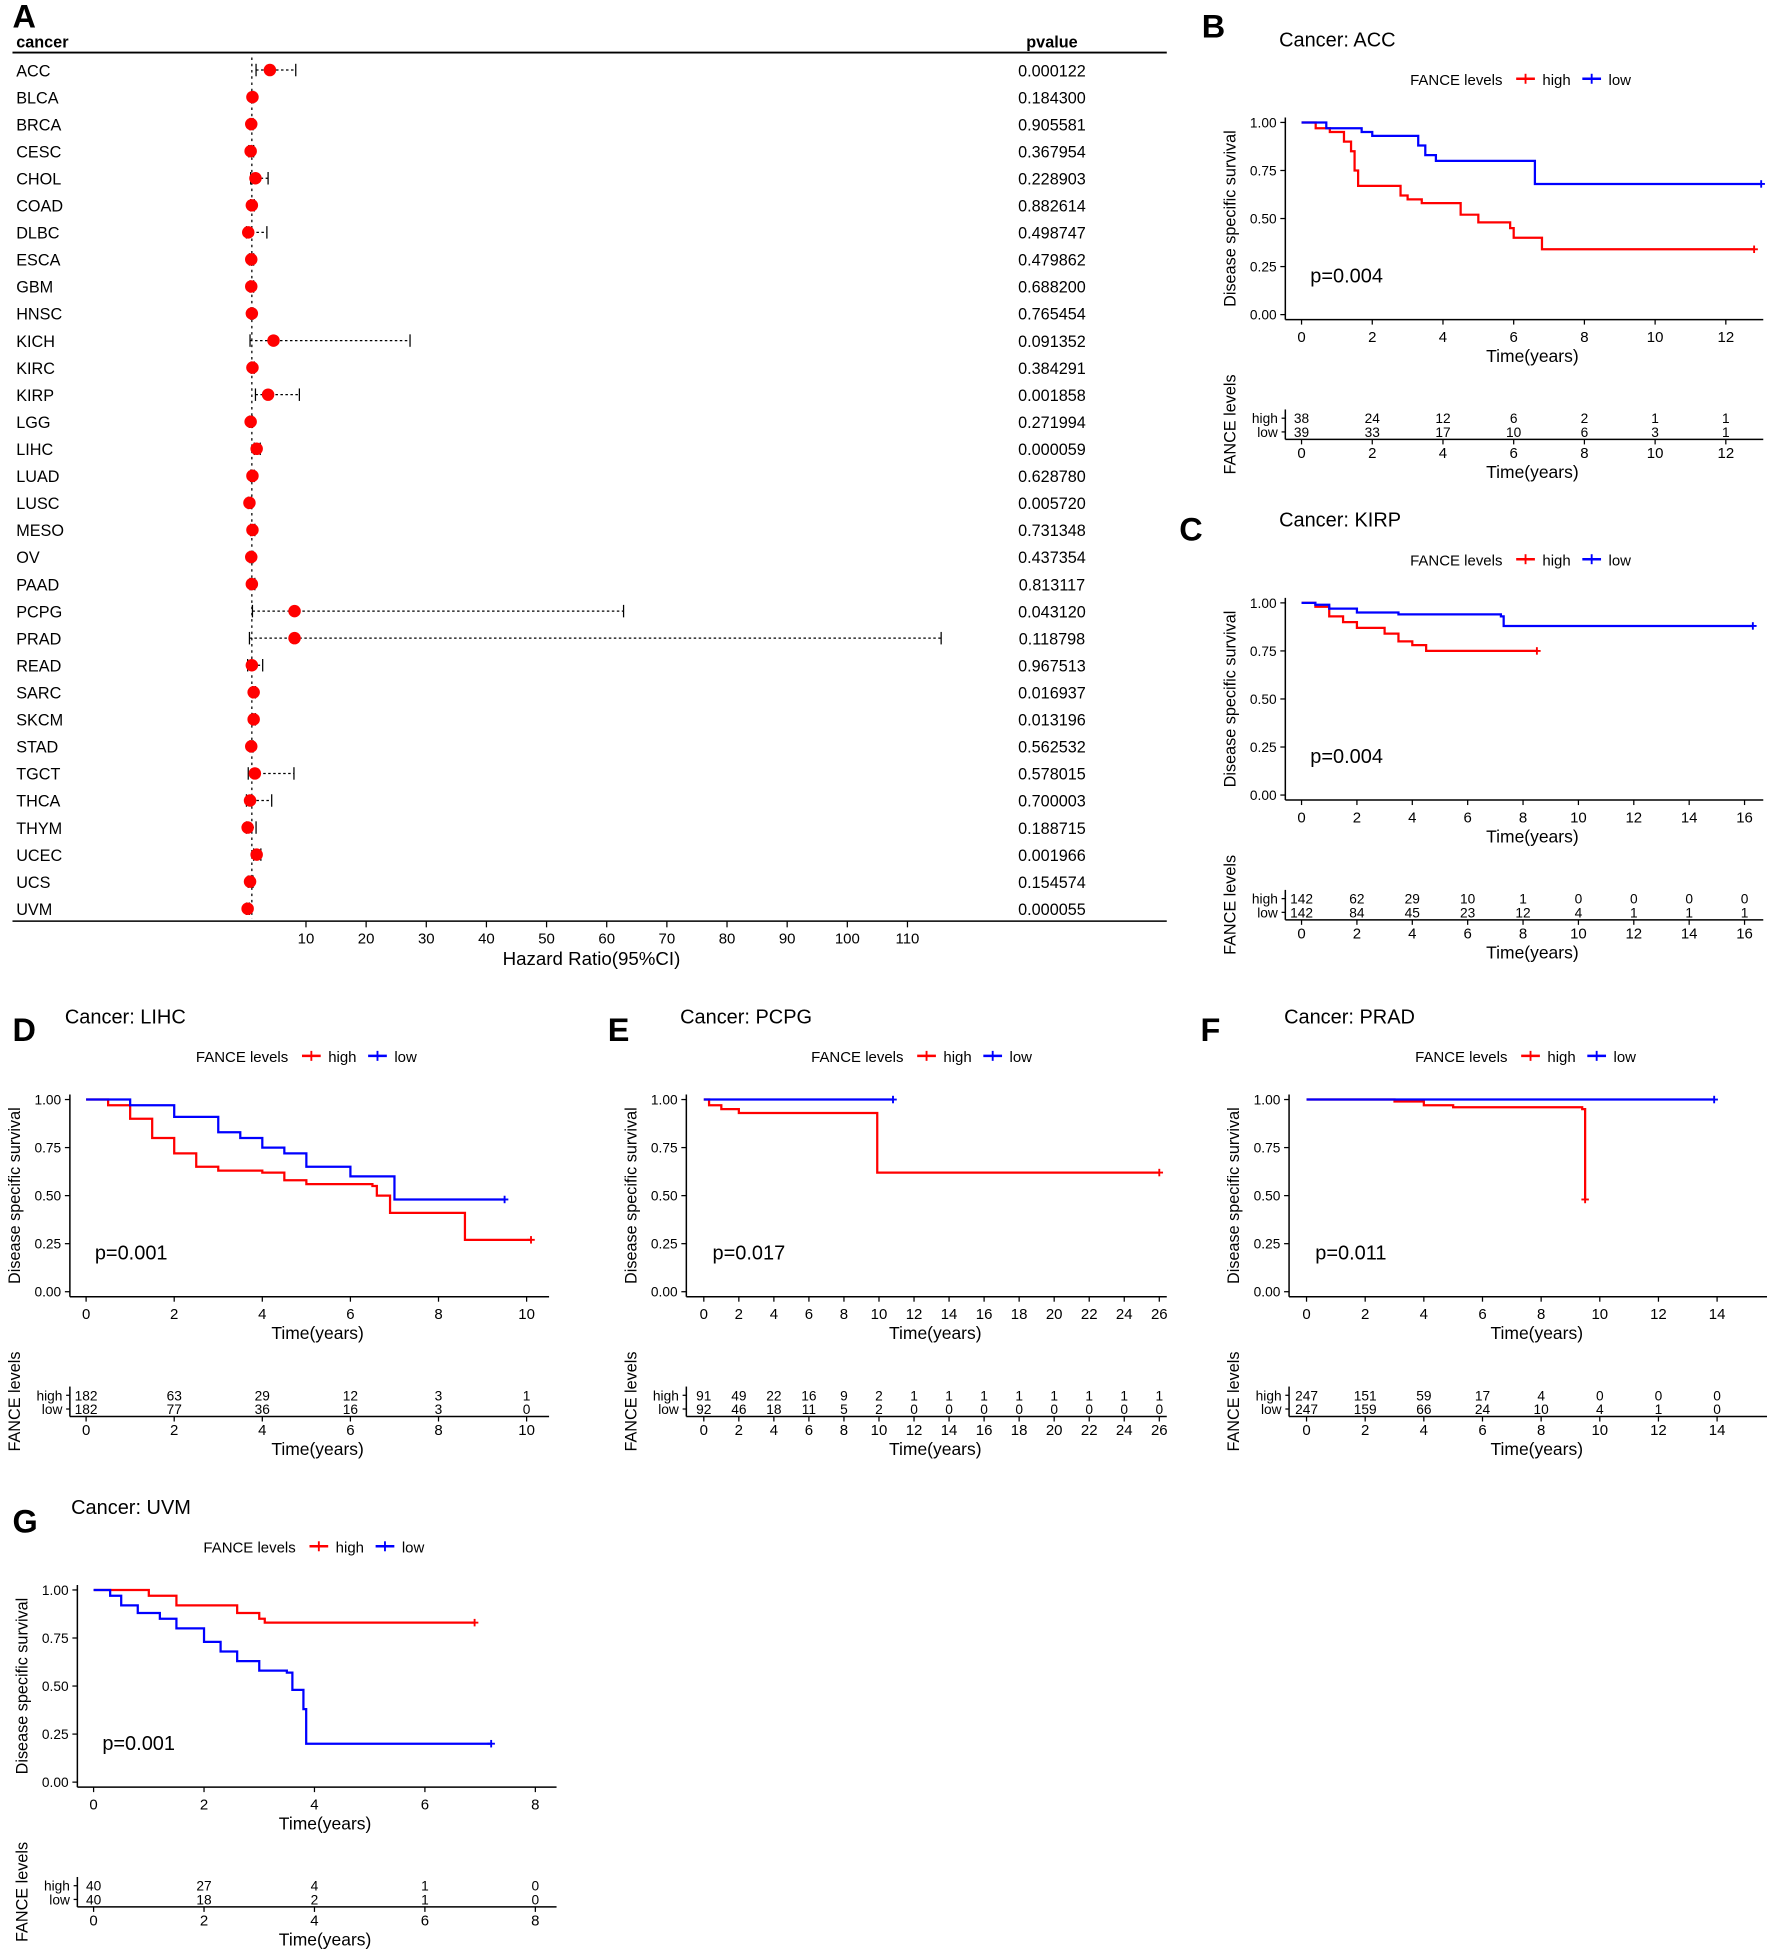 The height and width of the screenshot is (1952, 1772). I want to click on risk-count-low: 142, so click(1301, 912).